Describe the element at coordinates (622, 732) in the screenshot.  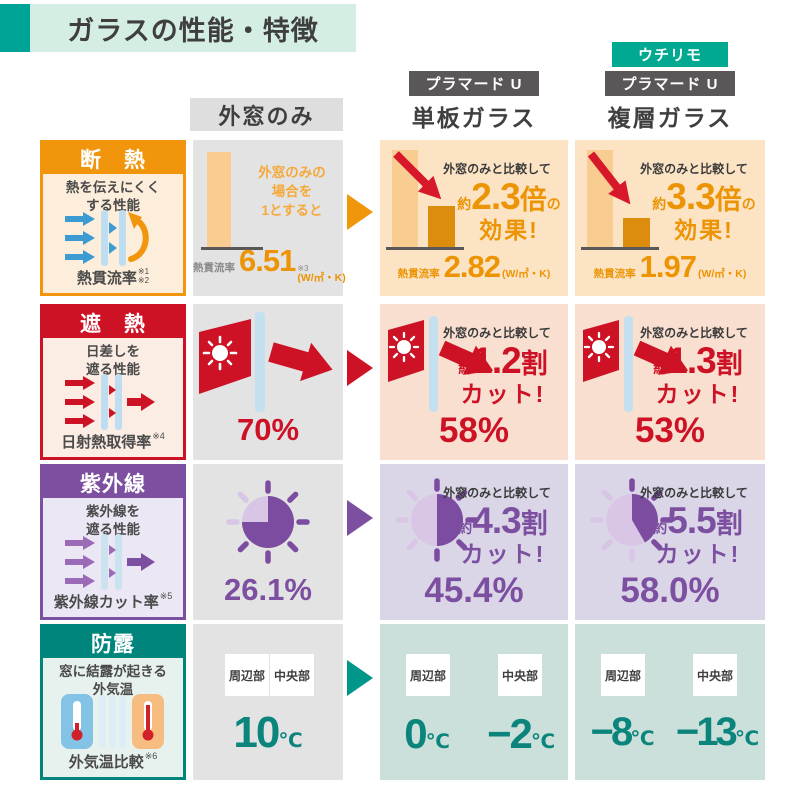
I see `temperature-edge: −8℃` at that location.